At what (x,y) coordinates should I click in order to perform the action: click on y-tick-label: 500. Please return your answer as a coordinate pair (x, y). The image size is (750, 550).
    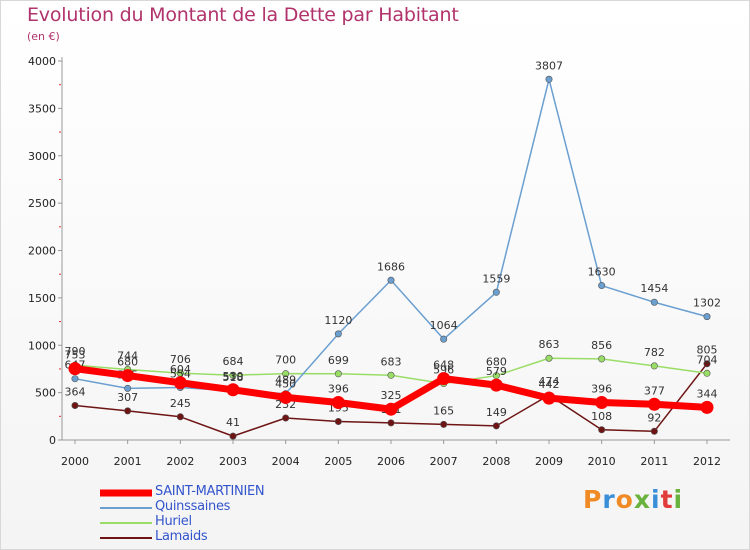
    Looking at the image, I should click on (45, 393).